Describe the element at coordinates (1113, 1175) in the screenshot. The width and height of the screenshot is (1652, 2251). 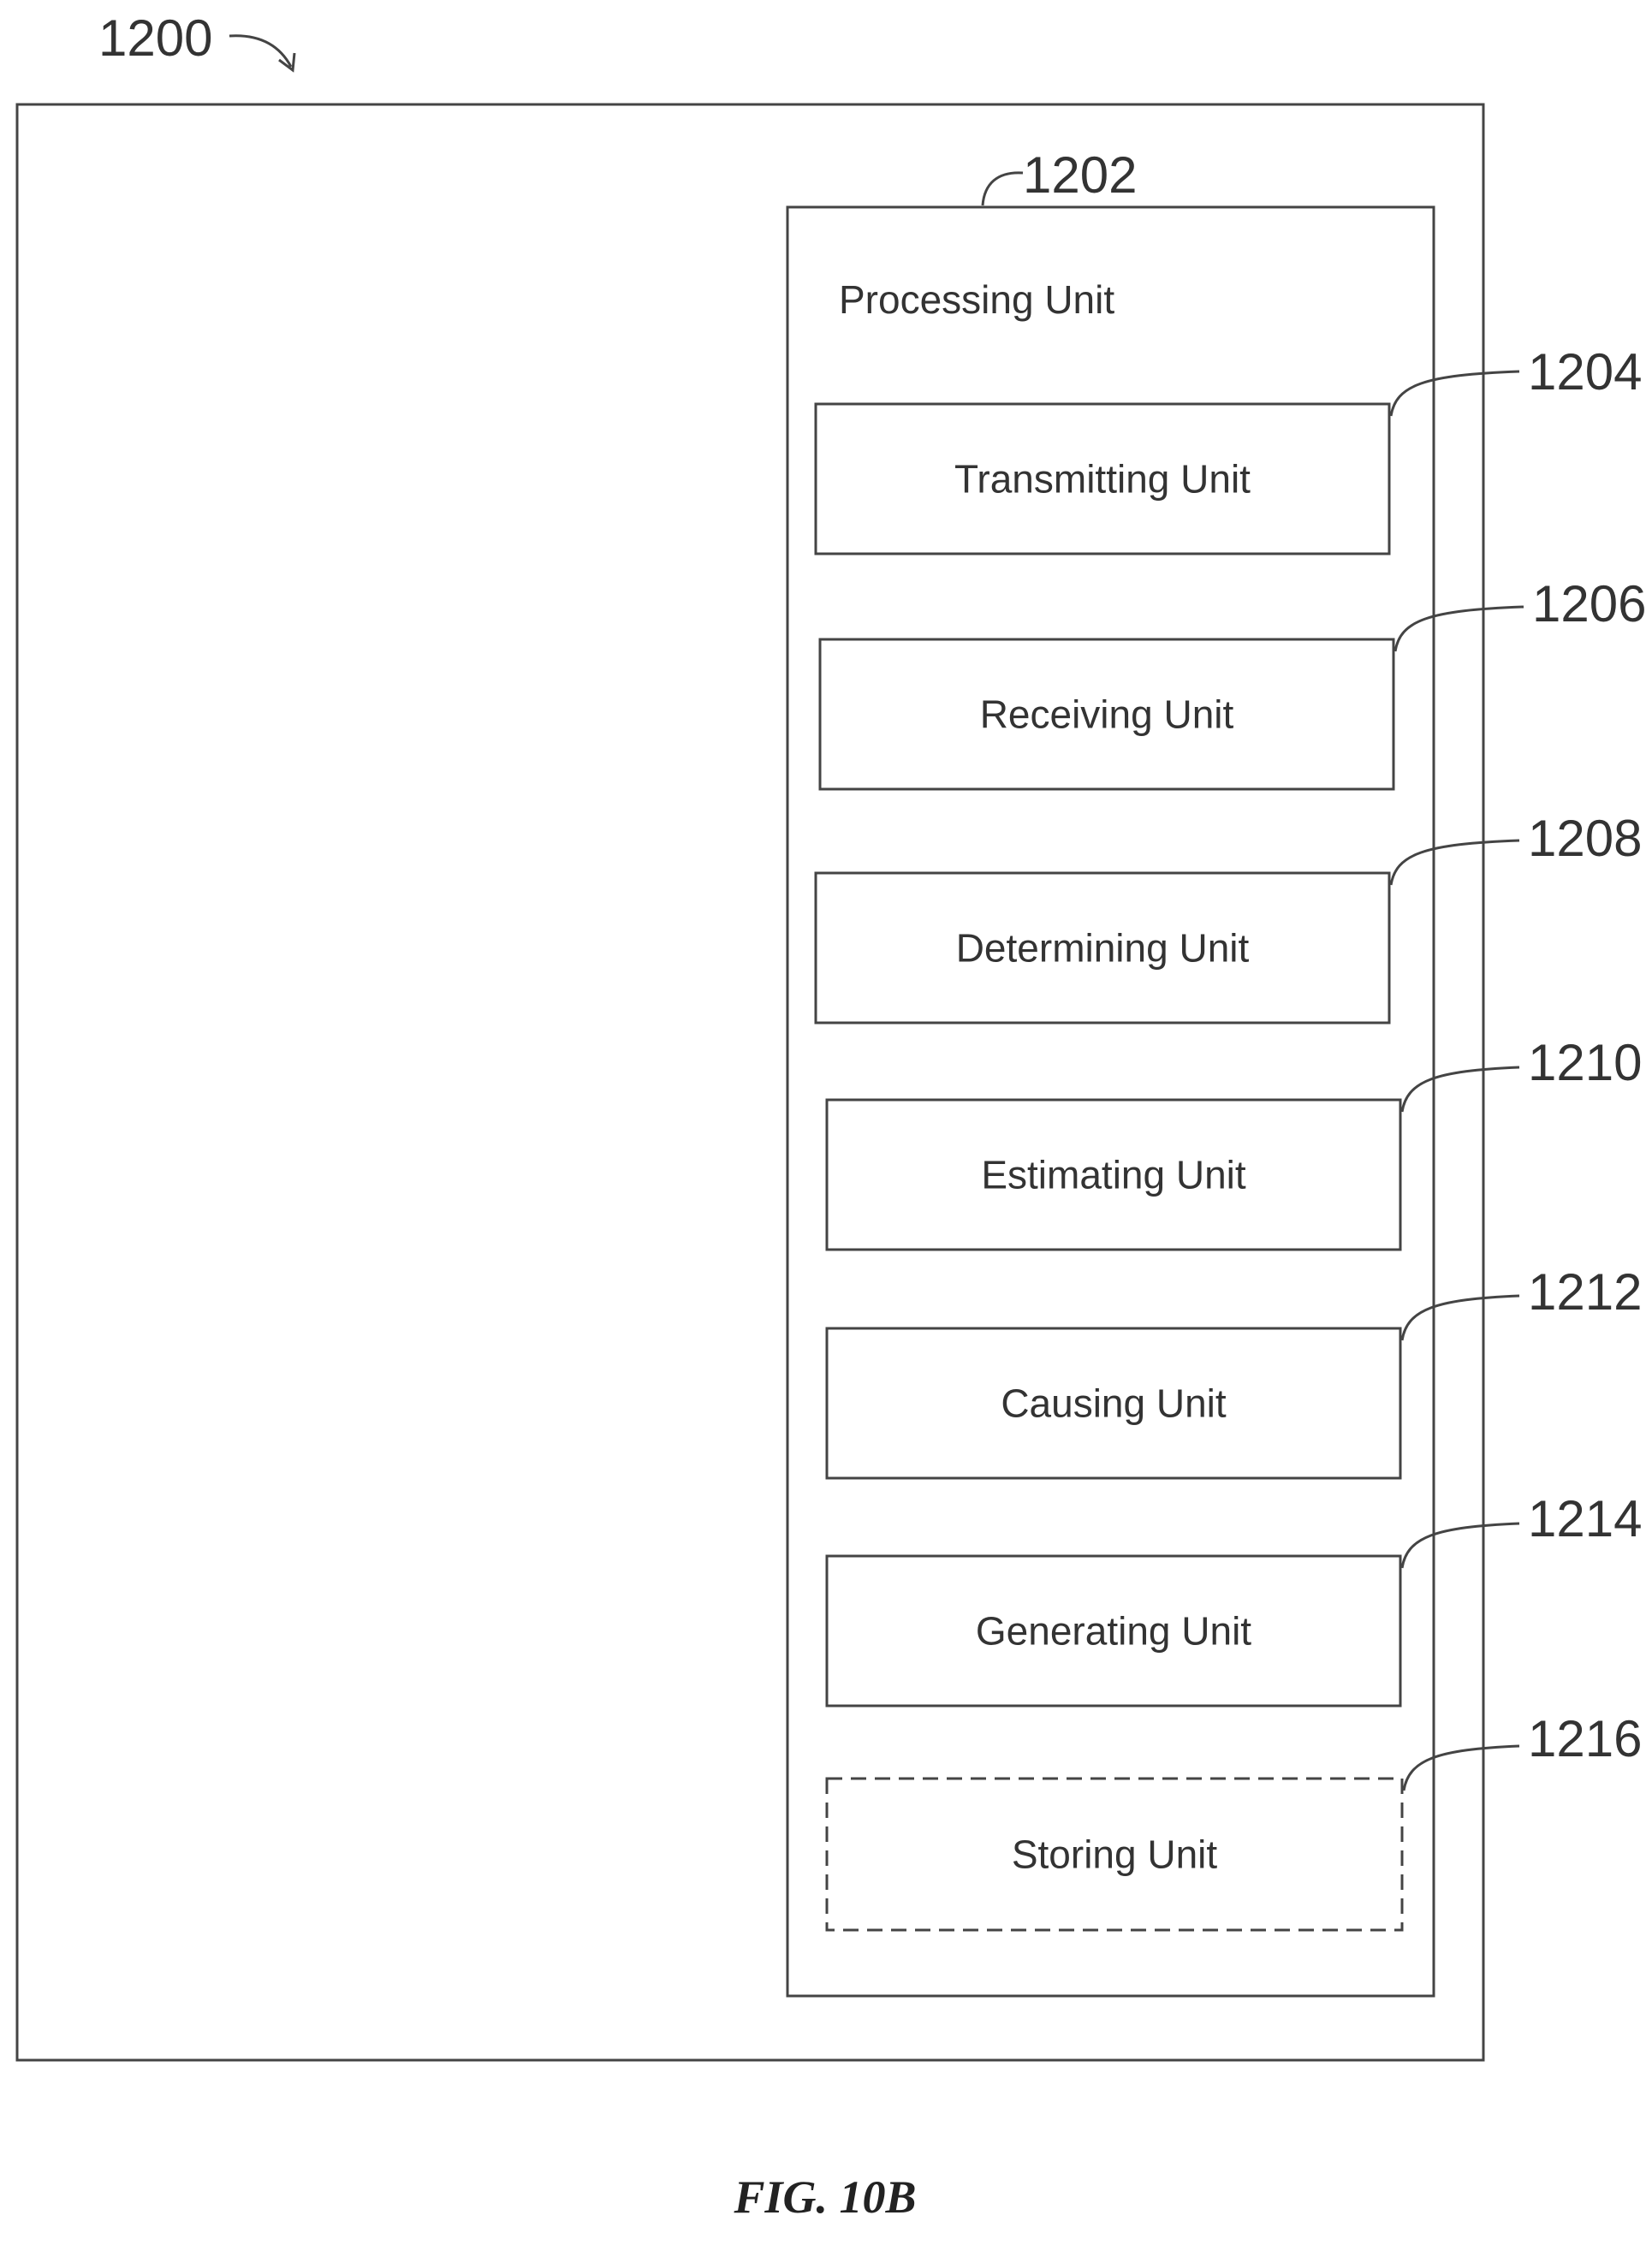
I see `unit-label: Estimating Unit` at that location.